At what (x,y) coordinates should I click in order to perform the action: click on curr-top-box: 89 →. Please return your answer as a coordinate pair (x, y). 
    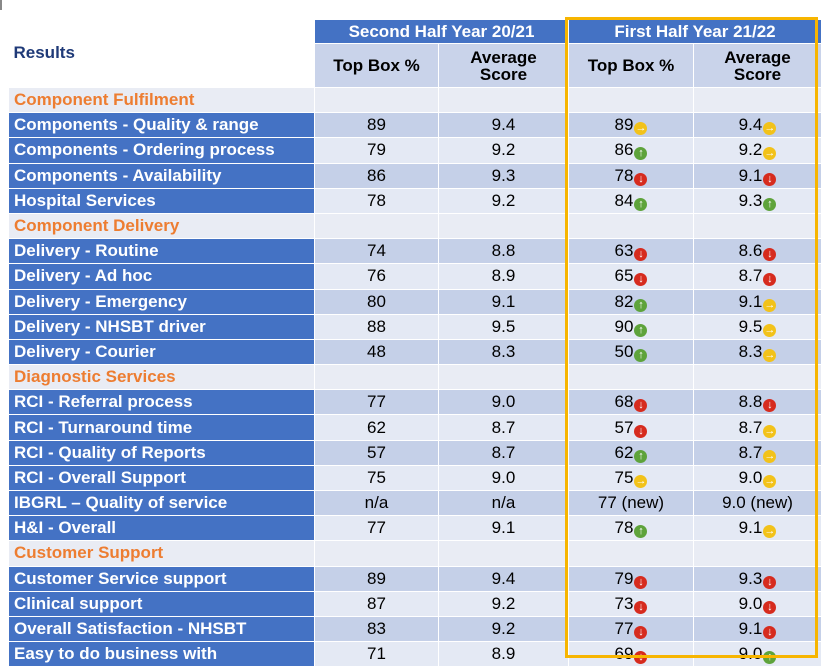
    Looking at the image, I should click on (631, 125).